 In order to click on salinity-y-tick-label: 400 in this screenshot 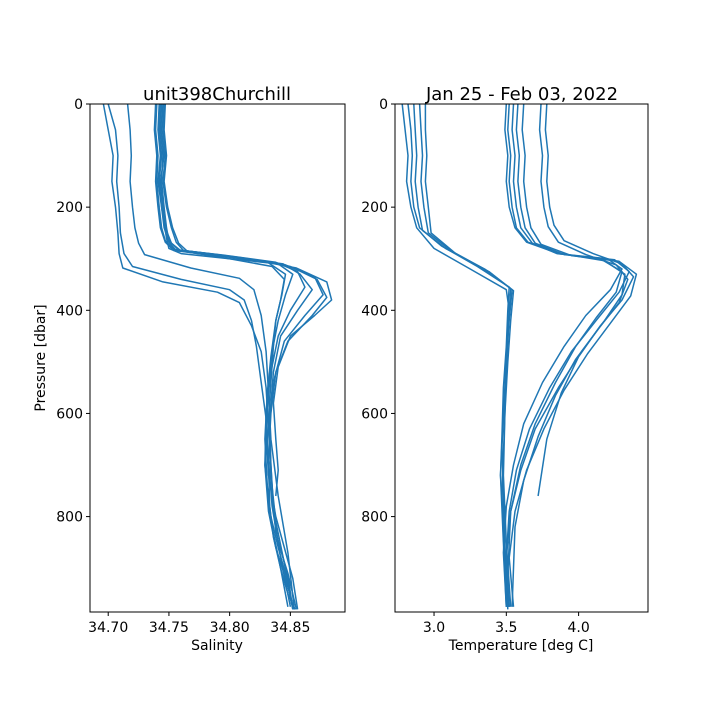, I will do `click(69, 311)`.